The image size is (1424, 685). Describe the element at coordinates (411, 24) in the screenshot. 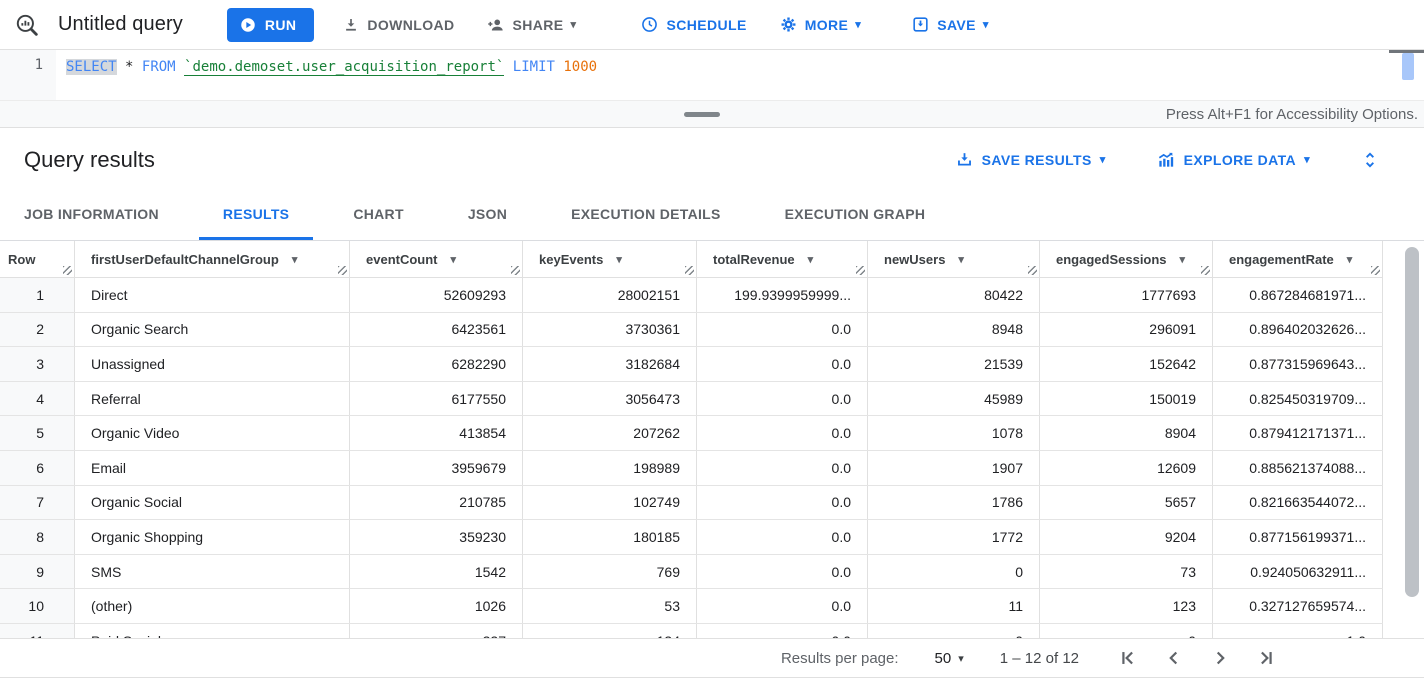

I see `download-button-label: DOWNLOAD` at that location.